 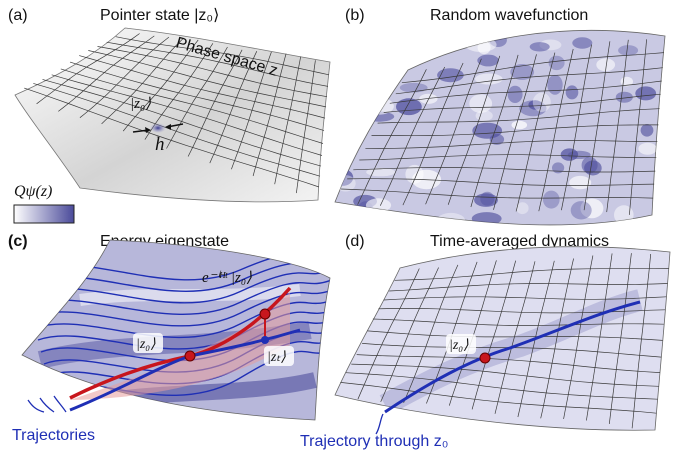 What do you see at coordinates (159, 15) in the screenshot?
I see `panel-a-title: Pointer state |z₀⟩` at bounding box center [159, 15].